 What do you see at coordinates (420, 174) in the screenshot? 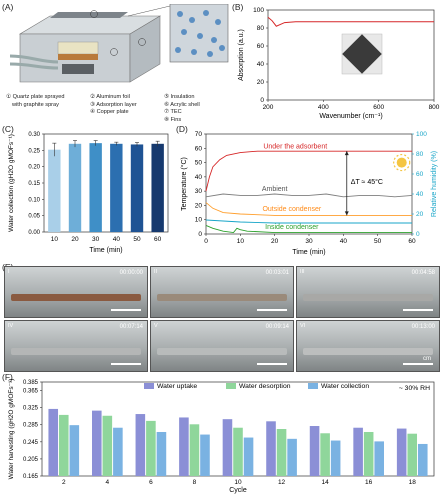
I see `y2-tick-label: 60` at bounding box center [420, 174].